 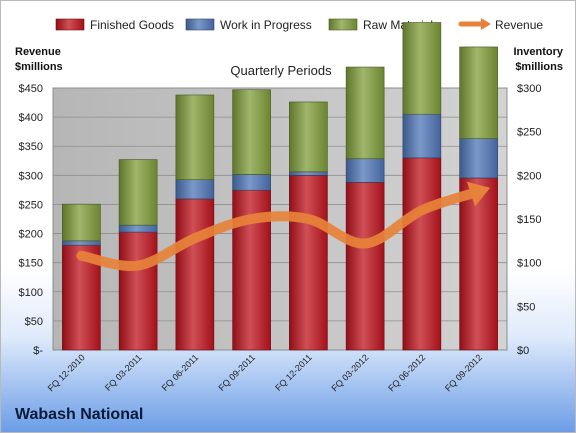 I want to click on y-right-tick-label: $0, so click(x=523, y=351).